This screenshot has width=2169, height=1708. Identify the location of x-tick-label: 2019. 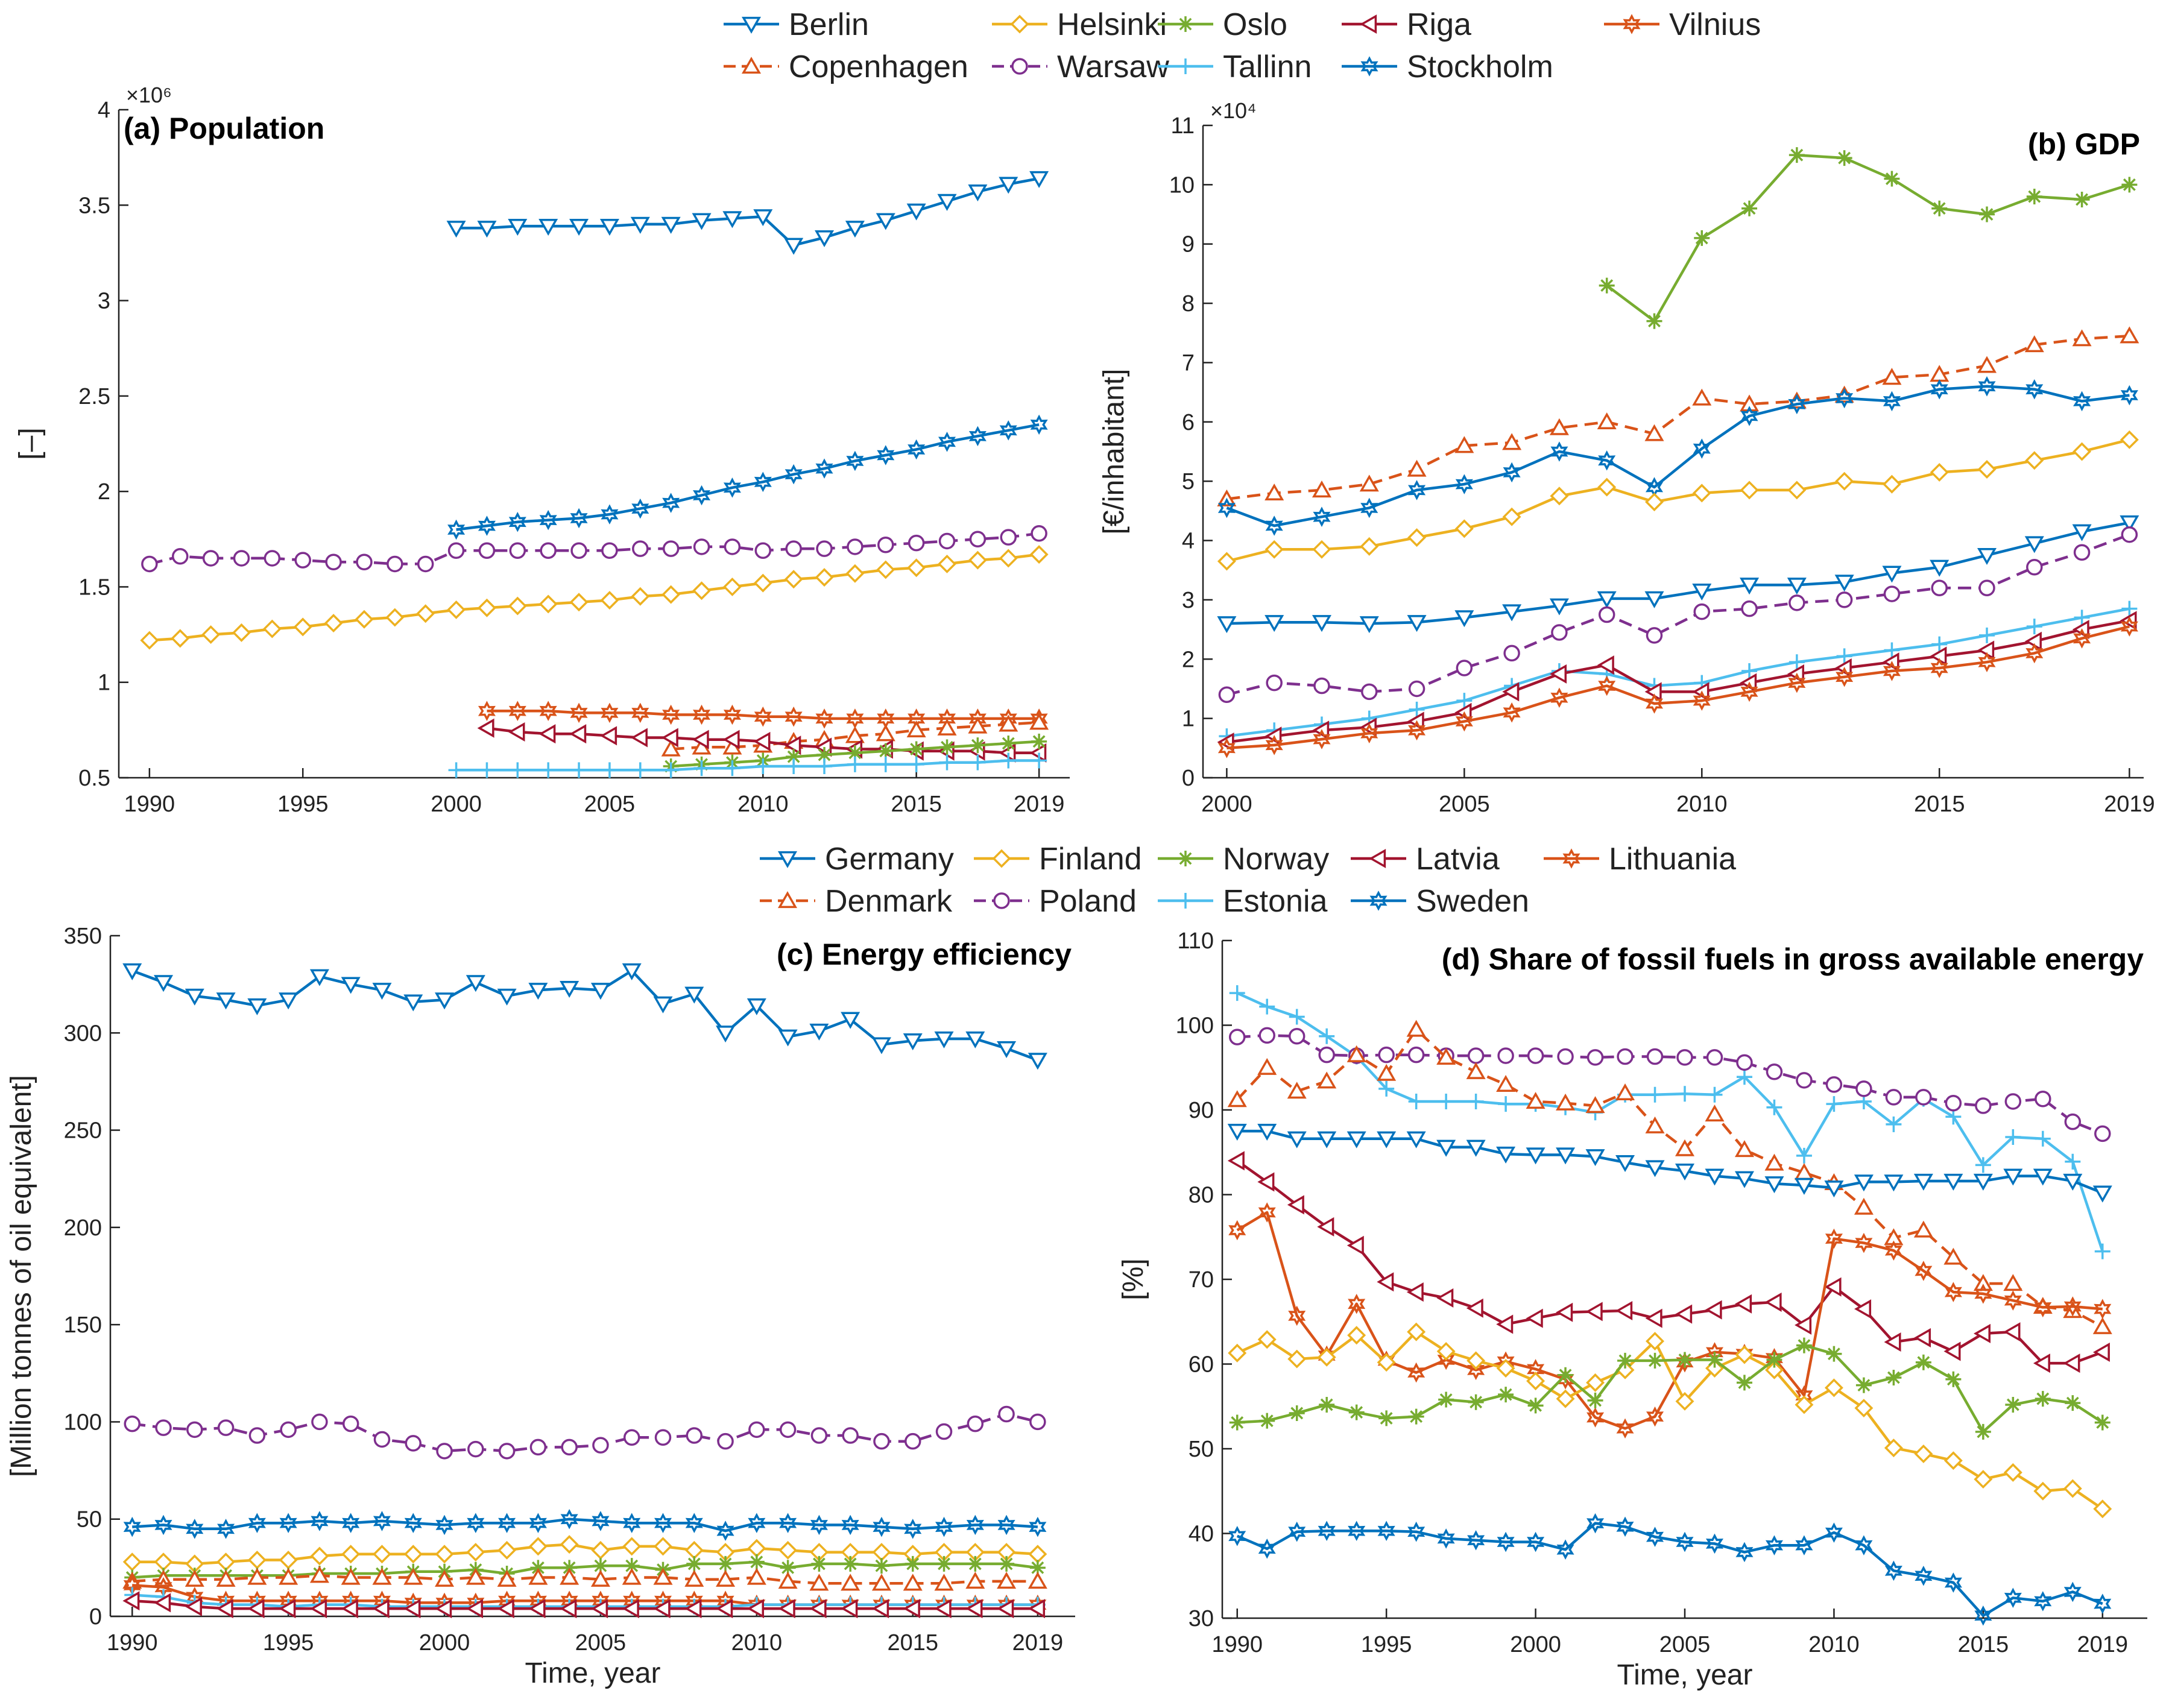
(1038, 1643).